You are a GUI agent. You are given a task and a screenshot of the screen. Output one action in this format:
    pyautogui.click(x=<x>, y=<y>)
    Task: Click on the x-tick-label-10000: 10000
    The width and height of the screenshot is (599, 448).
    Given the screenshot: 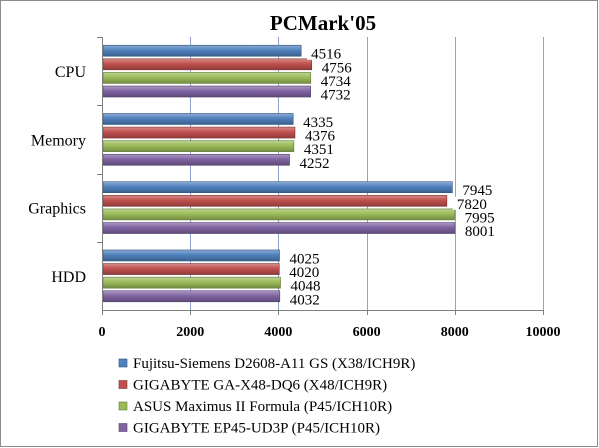 What is the action you would take?
    pyautogui.click(x=543, y=332)
    